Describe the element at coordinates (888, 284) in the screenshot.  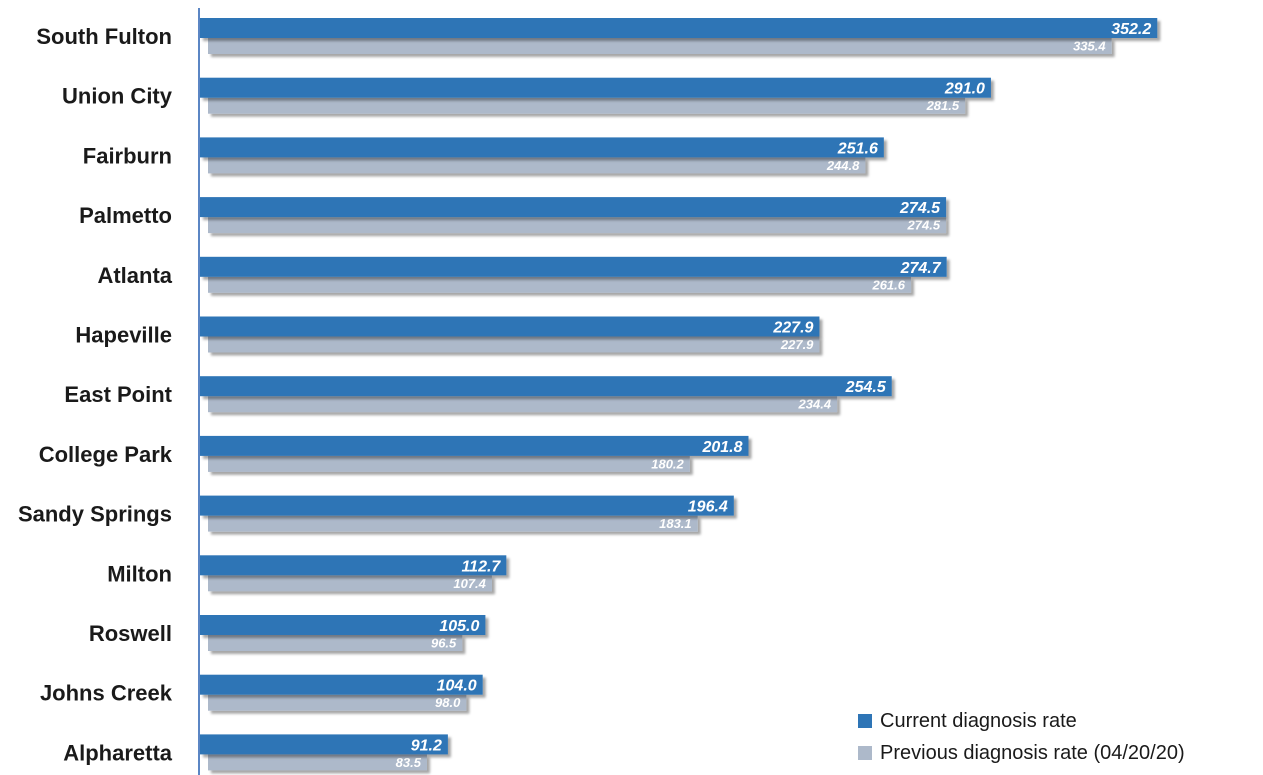
I see `value-label-previous-atlanta: 261.6` at that location.